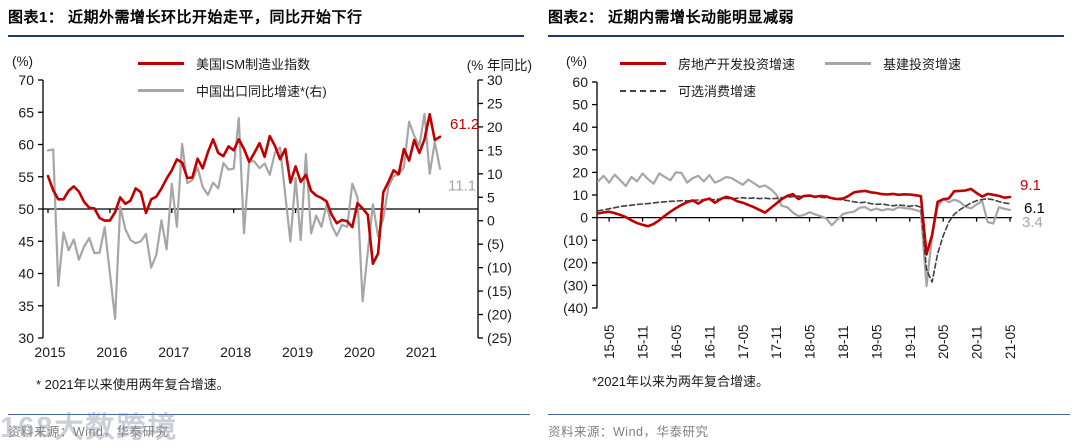 The image size is (1080, 448). Describe the element at coordinates (421, 352) in the screenshot. I see `svg-text: 2021` at that location.